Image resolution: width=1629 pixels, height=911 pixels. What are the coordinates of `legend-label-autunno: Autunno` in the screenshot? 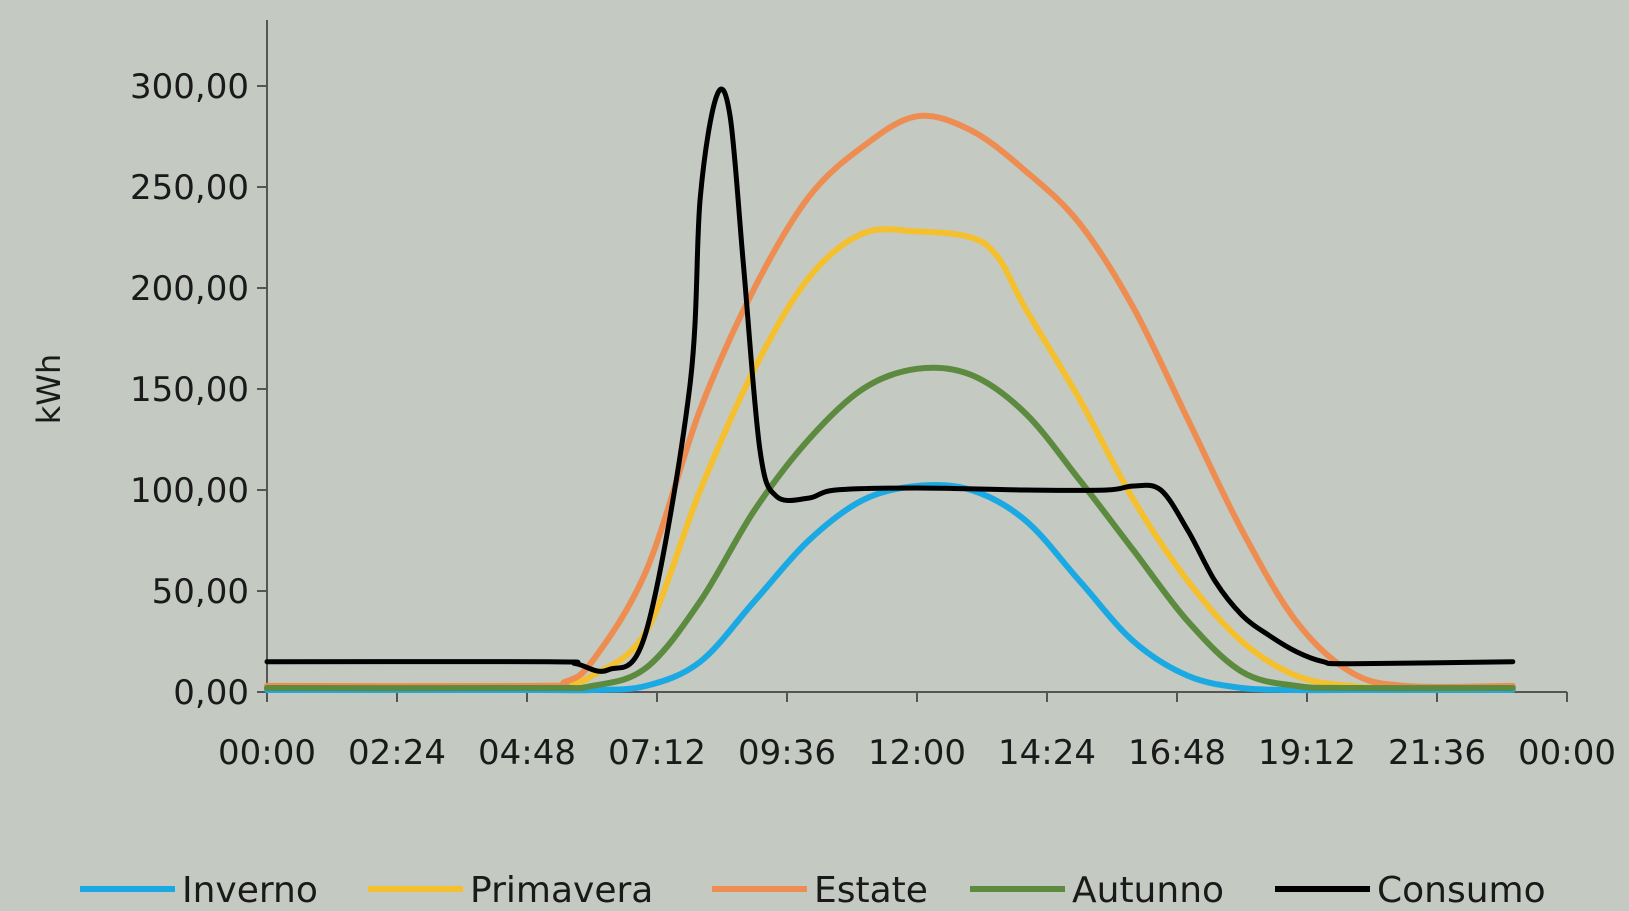 It's located at (1148, 890).